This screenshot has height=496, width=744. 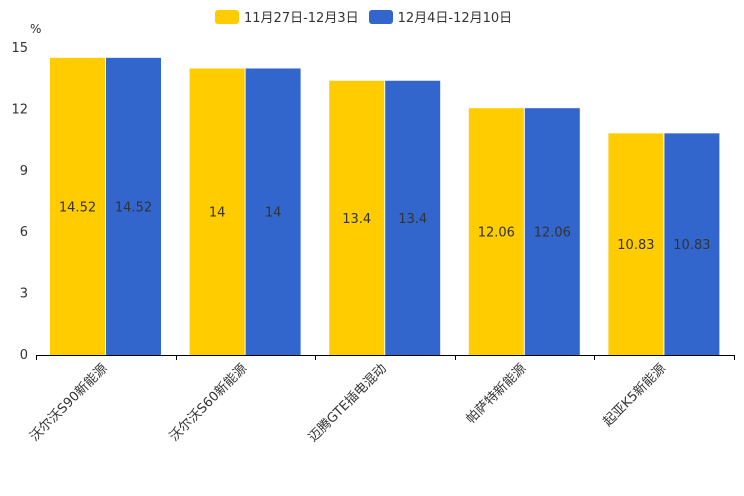 I want to click on legend-label-series-2: 12月4日-12月10日, so click(x=455, y=18).